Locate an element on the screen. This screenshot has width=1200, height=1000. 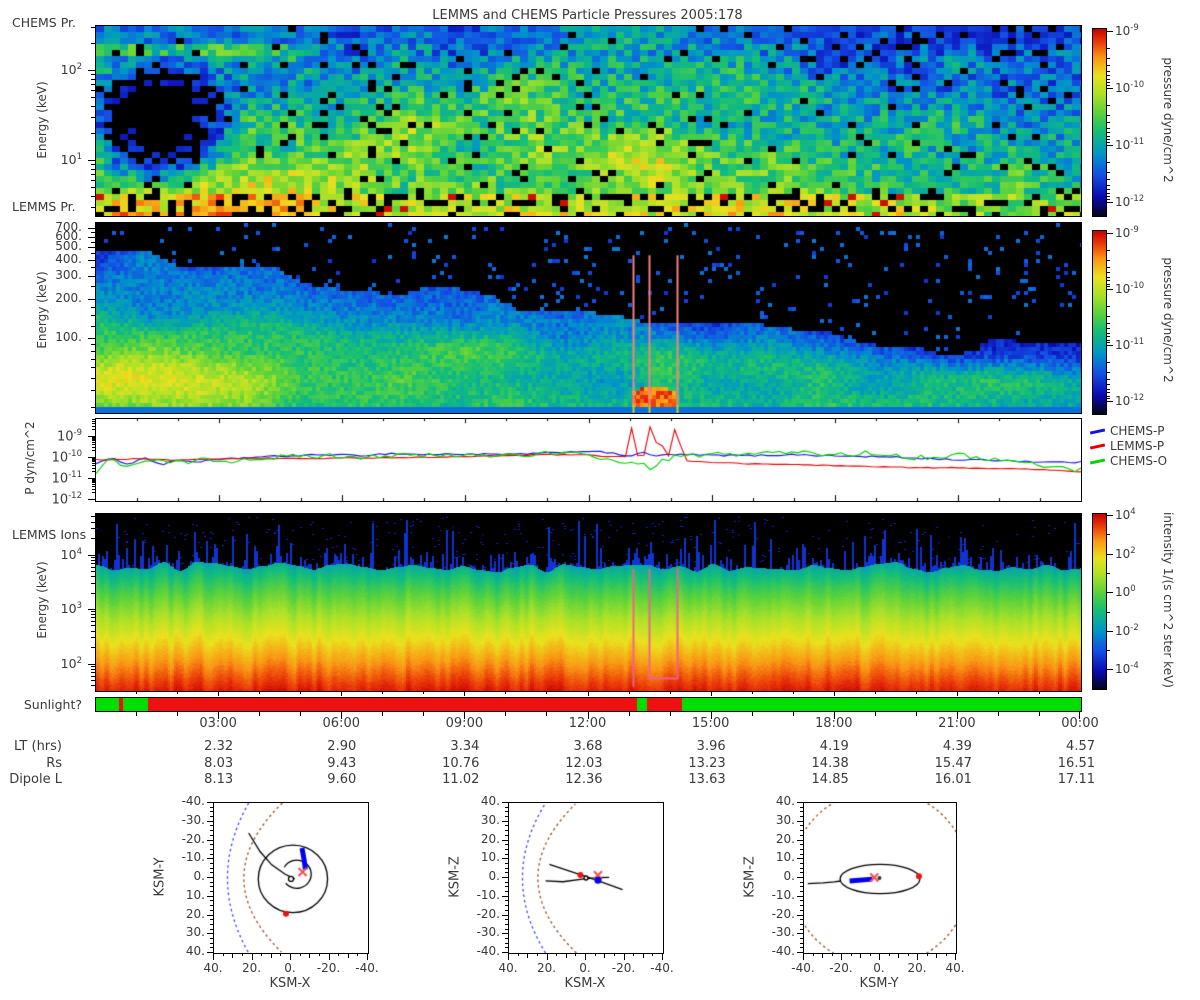
time-tick-label: 18:00 is located at coordinates (834, 723).